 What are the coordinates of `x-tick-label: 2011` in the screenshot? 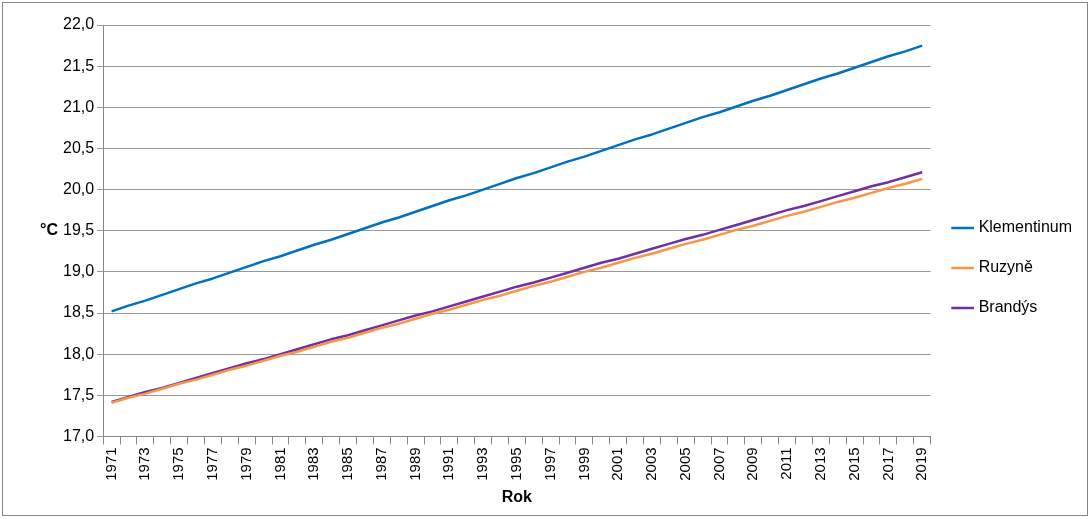 It's located at (786, 463).